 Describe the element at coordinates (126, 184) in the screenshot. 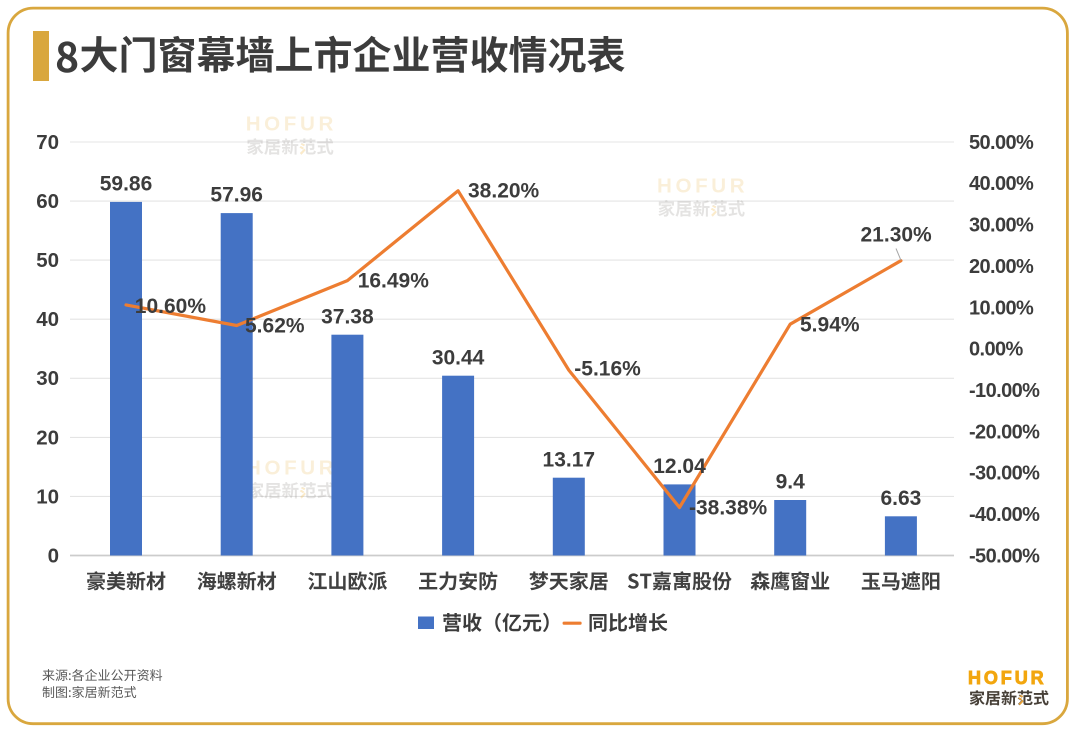

I see `svg-text: 59.86` at that location.